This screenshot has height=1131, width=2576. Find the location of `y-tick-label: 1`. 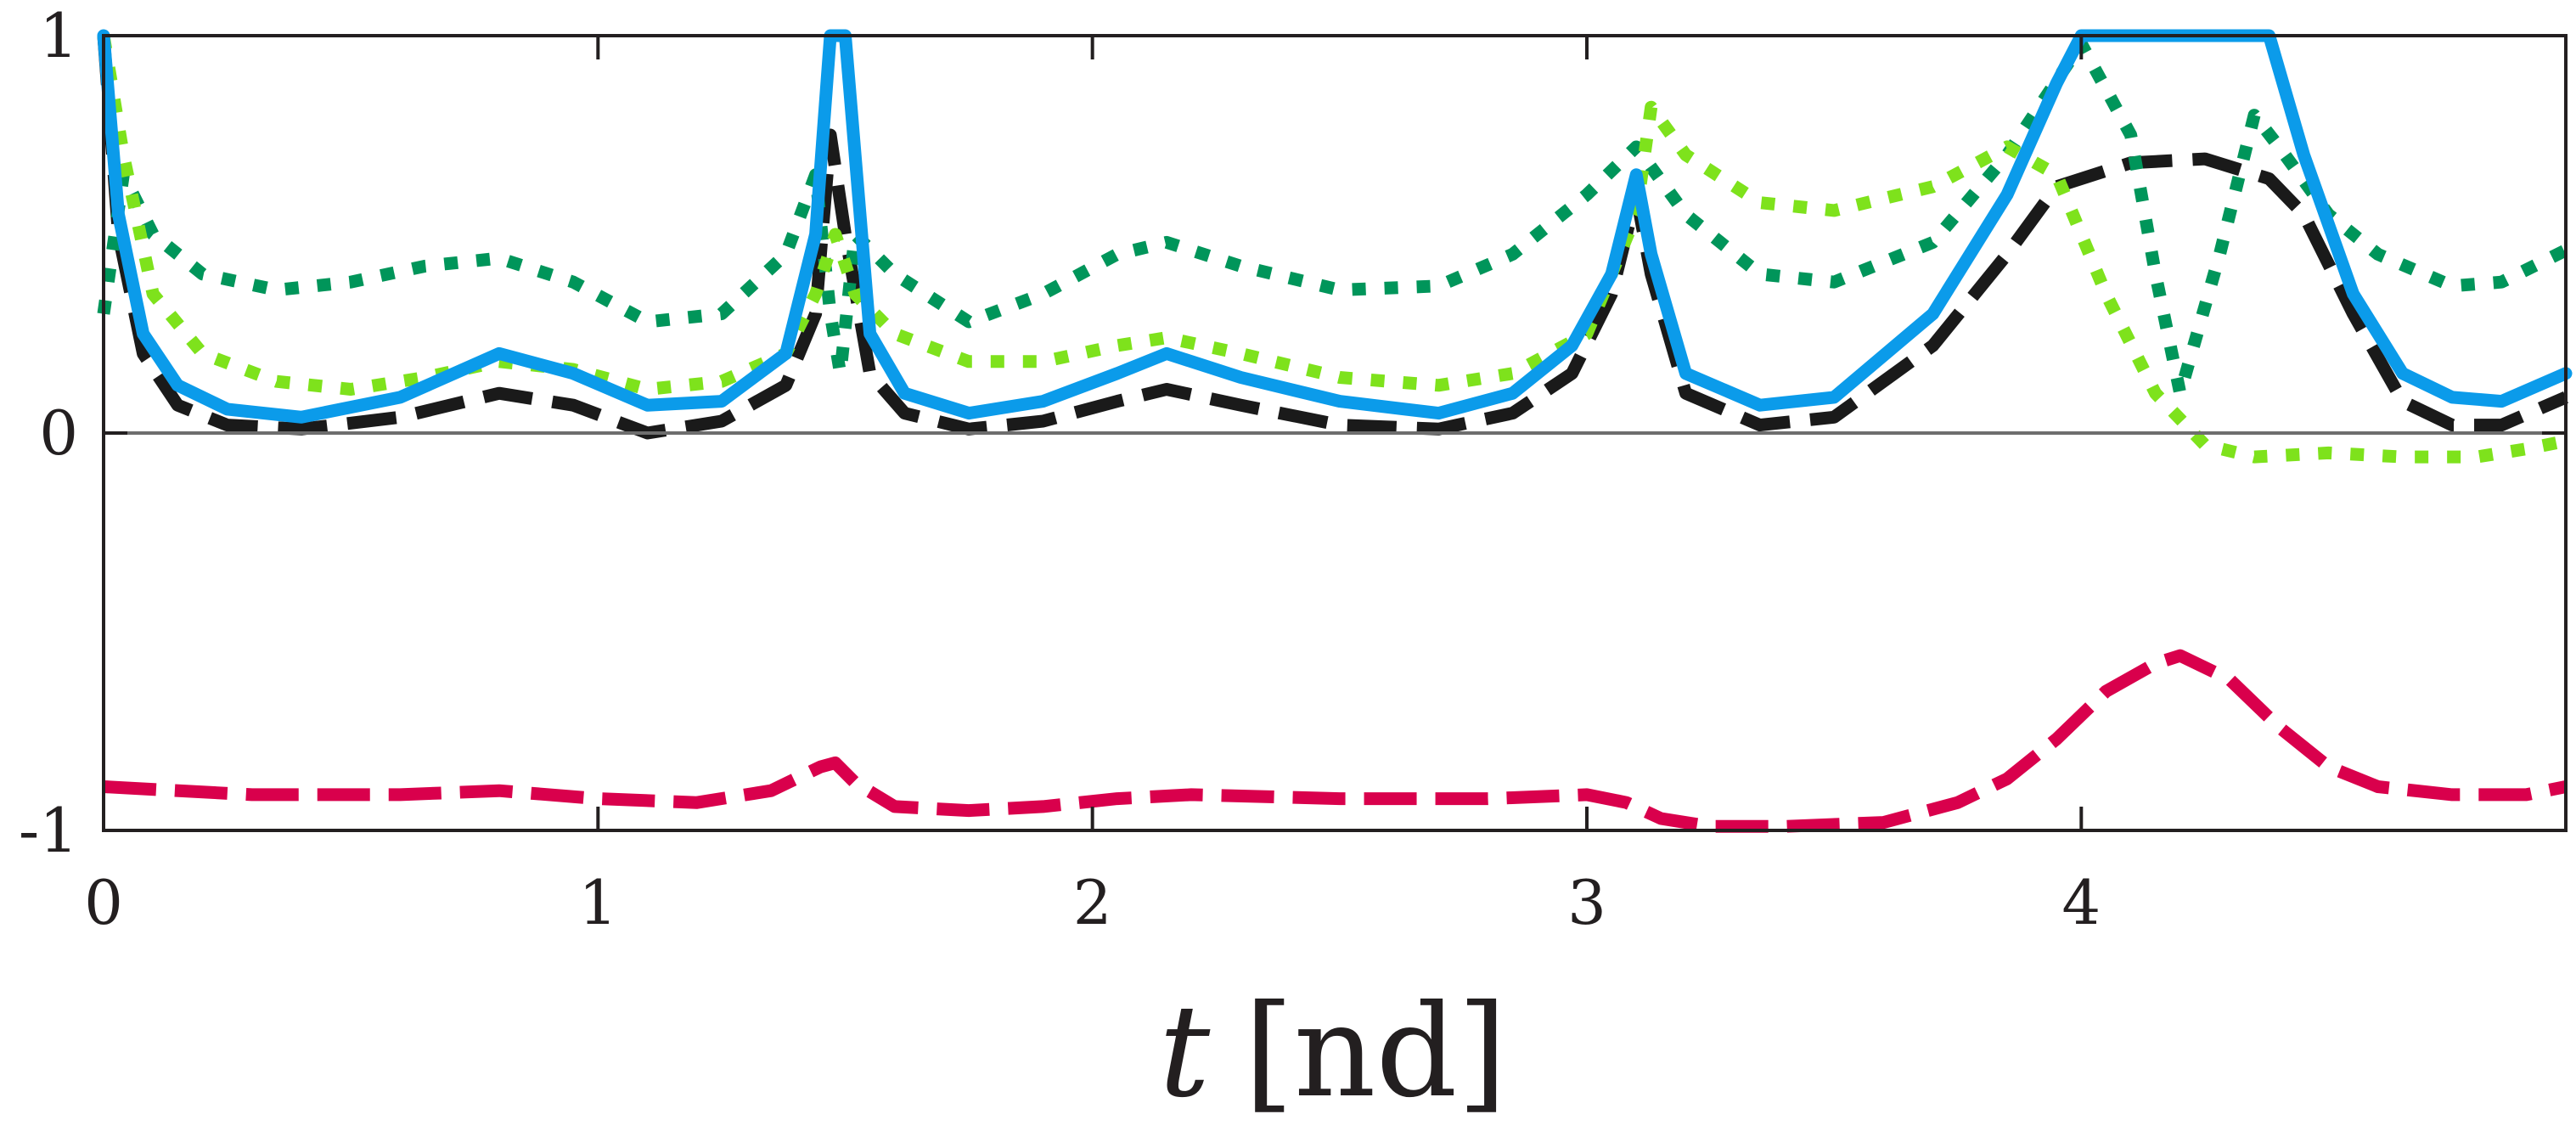

y-tick-label: 1 is located at coordinates (58, 35).